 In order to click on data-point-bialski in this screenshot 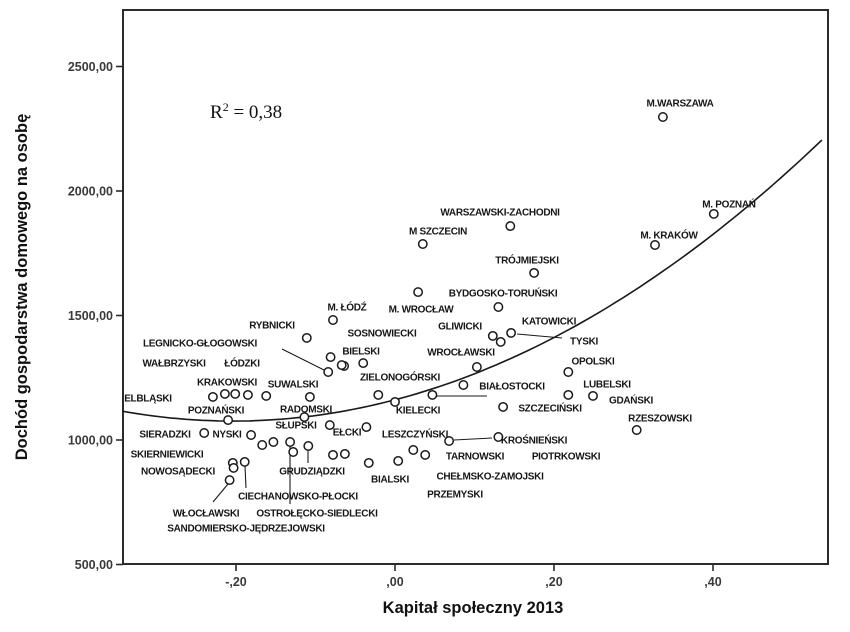, I will do `click(368, 462)`.